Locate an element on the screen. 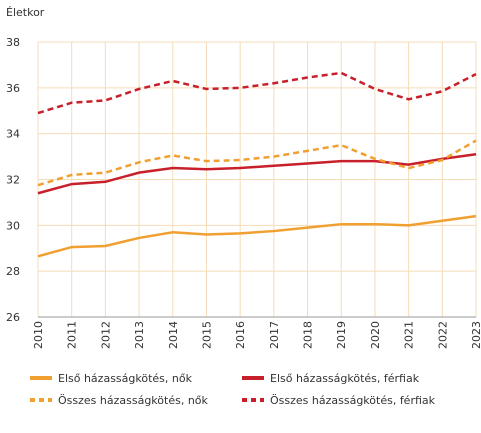 Image resolution: width=481 pixels, height=433 pixels. y-tick-label: 34 is located at coordinates (13, 134).